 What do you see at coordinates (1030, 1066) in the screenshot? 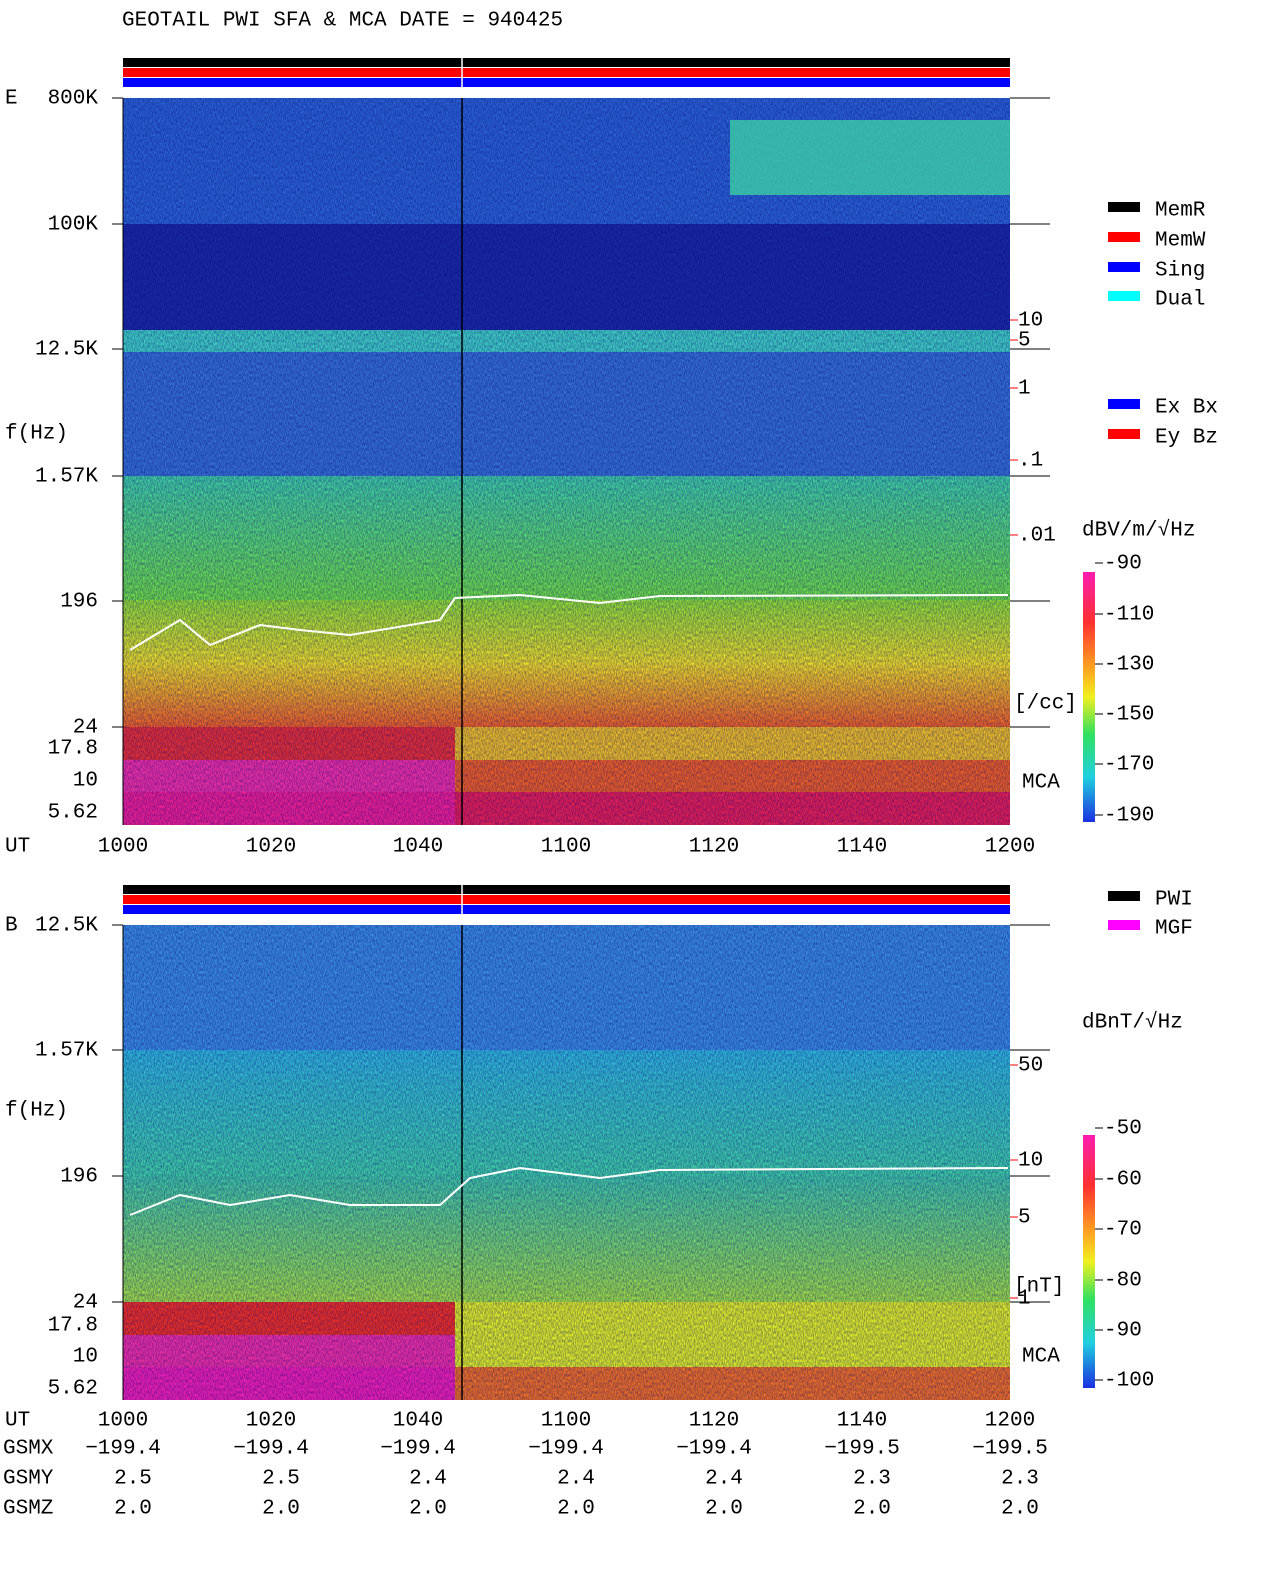
I see `density-tick-label: 50` at bounding box center [1030, 1066].